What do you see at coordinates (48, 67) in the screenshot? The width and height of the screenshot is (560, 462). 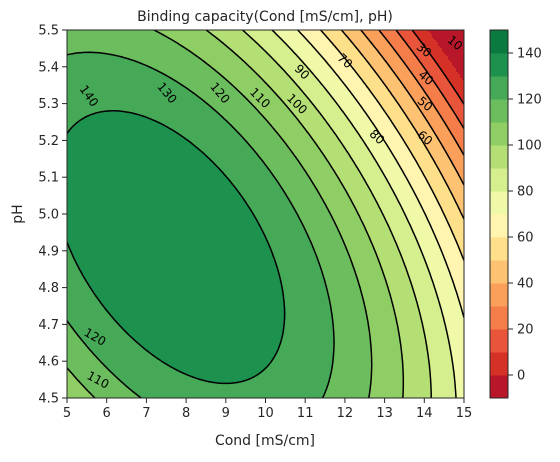 I see `y-tick-label: 5.4` at bounding box center [48, 67].